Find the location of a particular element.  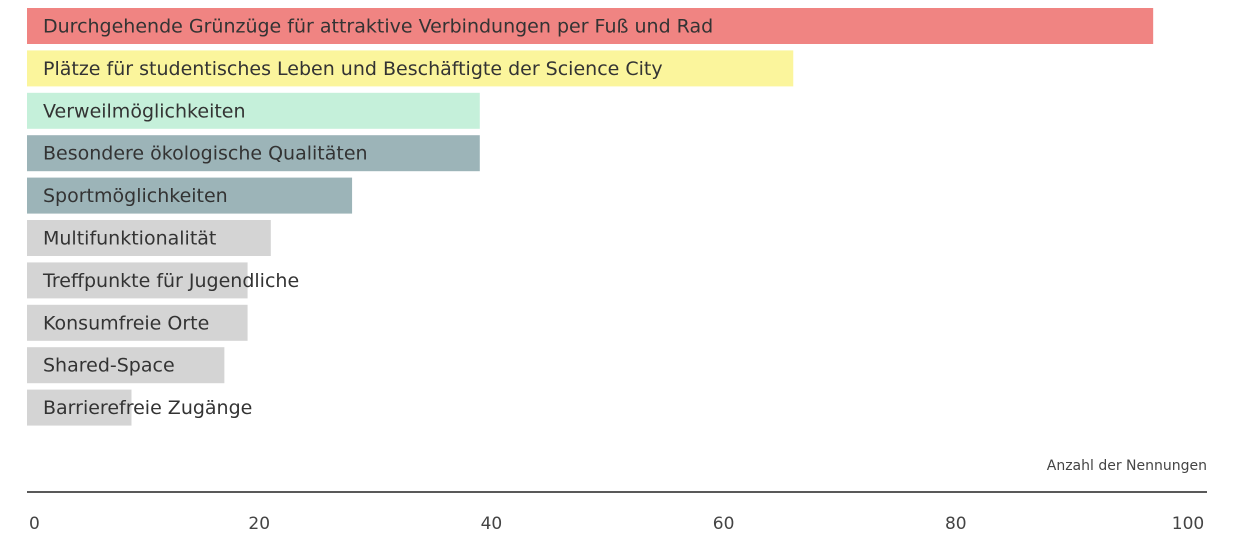

category-label: Multifunktionalität is located at coordinates (129, 239).